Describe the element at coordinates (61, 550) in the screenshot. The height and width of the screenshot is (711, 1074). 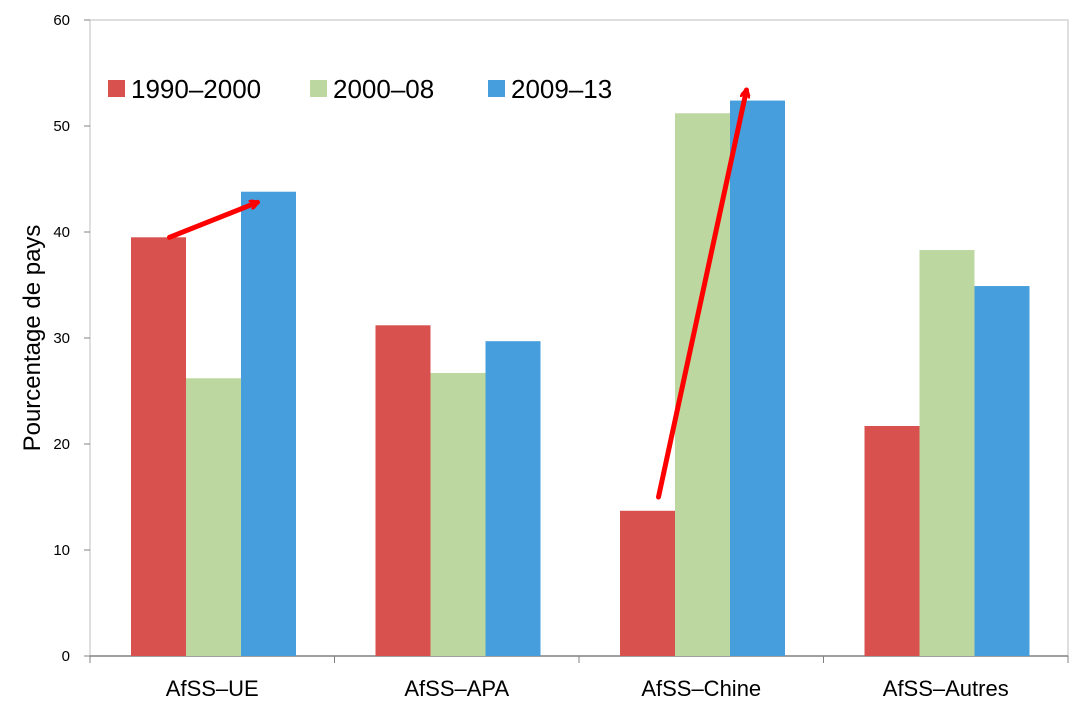
I see `y-tick-label: 10` at that location.